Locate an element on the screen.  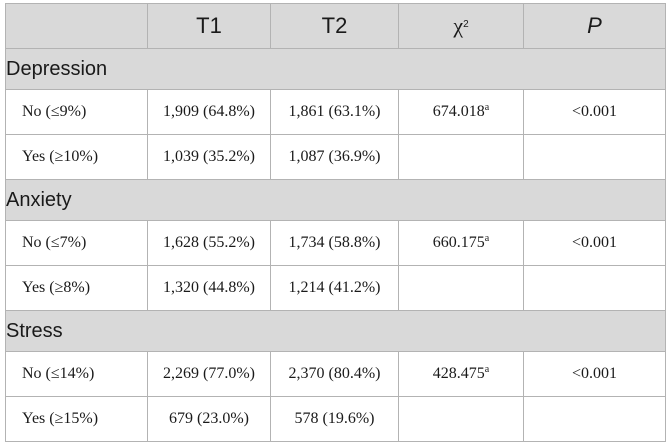
section-title: Depression is located at coordinates (335, 69).